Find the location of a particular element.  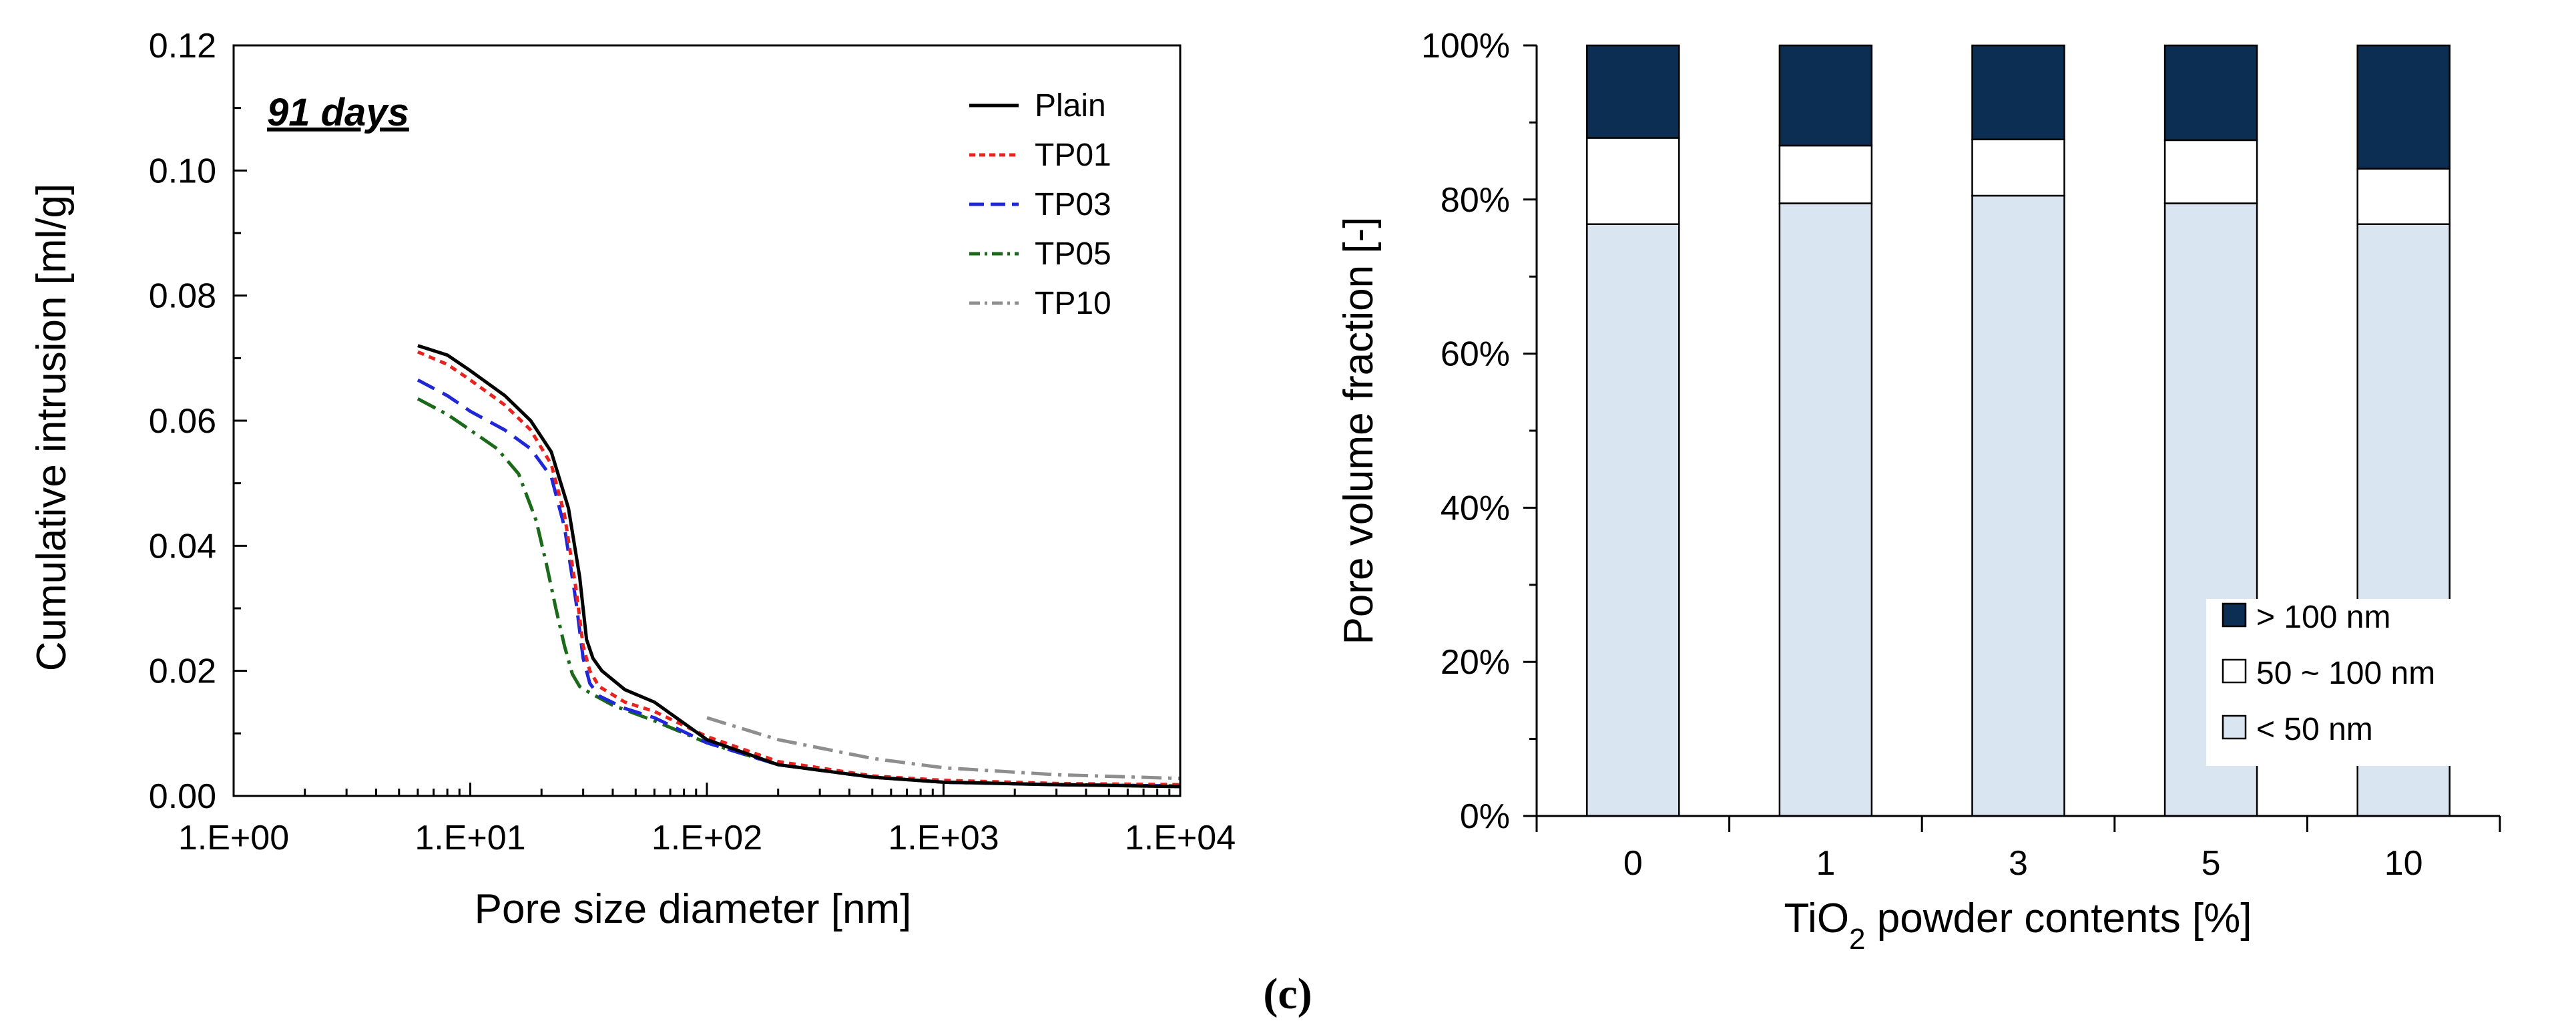

left-x-tick-label: 1.E+00 is located at coordinates (233, 838).